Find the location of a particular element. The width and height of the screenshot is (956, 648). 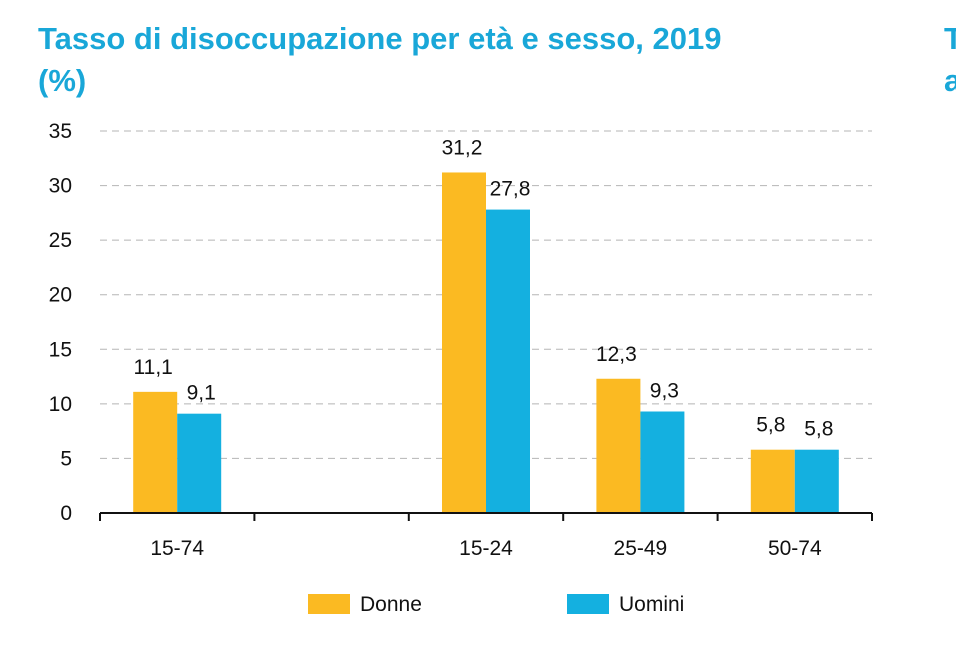

x-tick-label: 50-74 is located at coordinates (795, 548).